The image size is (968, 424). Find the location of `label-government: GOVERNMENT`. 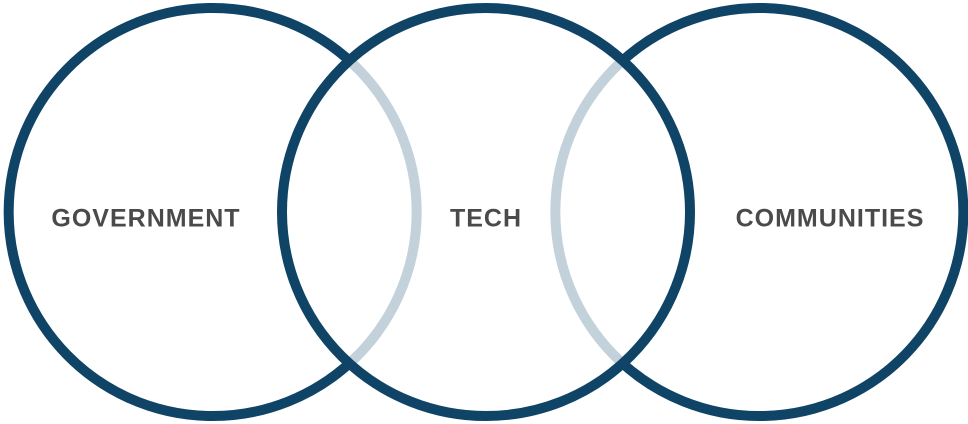

label-government: GOVERNMENT is located at coordinates (145, 219).